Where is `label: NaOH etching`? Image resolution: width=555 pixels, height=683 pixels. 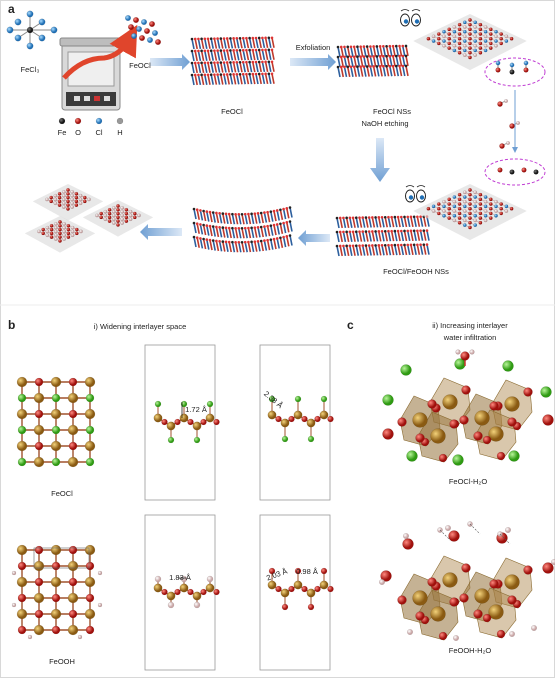
label: NaOH etching is located at coordinates (384, 123).